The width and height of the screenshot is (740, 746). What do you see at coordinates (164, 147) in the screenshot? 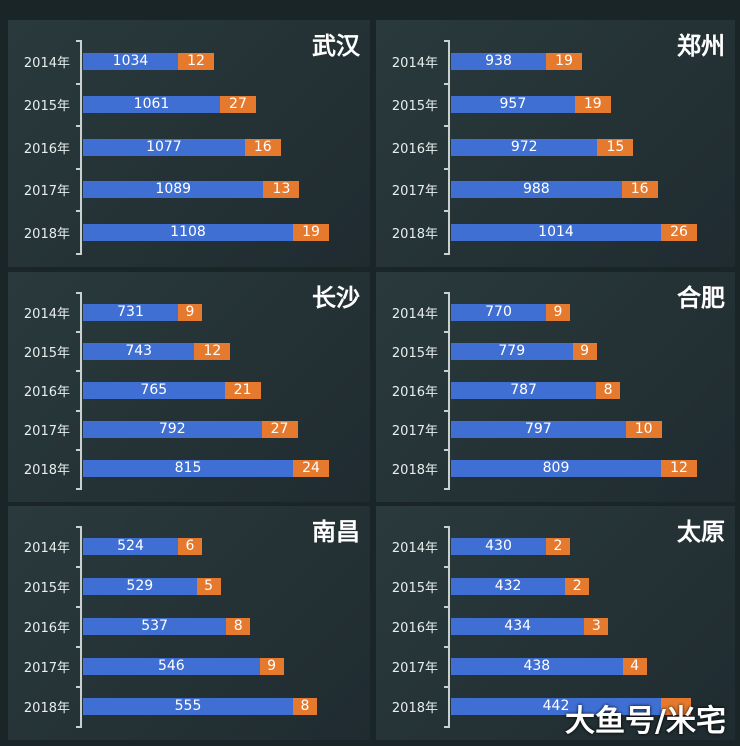
I see `population-bar: 1077` at bounding box center [164, 147].